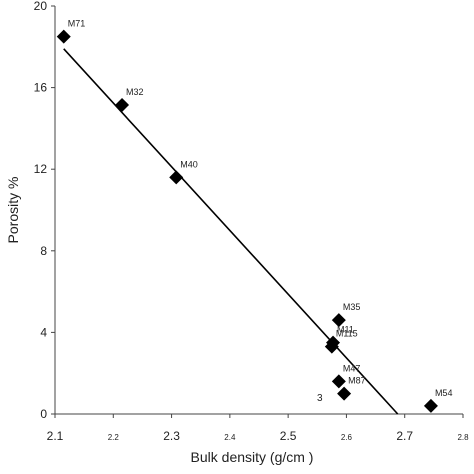 Image resolution: width=474 pixels, height=474 pixels. What do you see at coordinates (189, 164) in the screenshot?
I see `point-label: M40` at bounding box center [189, 164].